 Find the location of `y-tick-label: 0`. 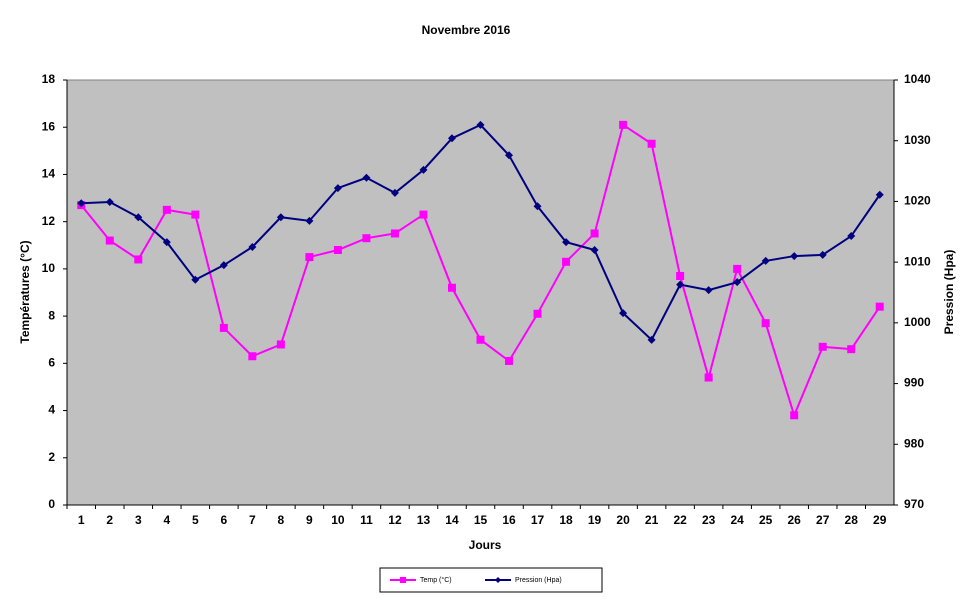

y-tick-label: 0 is located at coordinates (51, 504).